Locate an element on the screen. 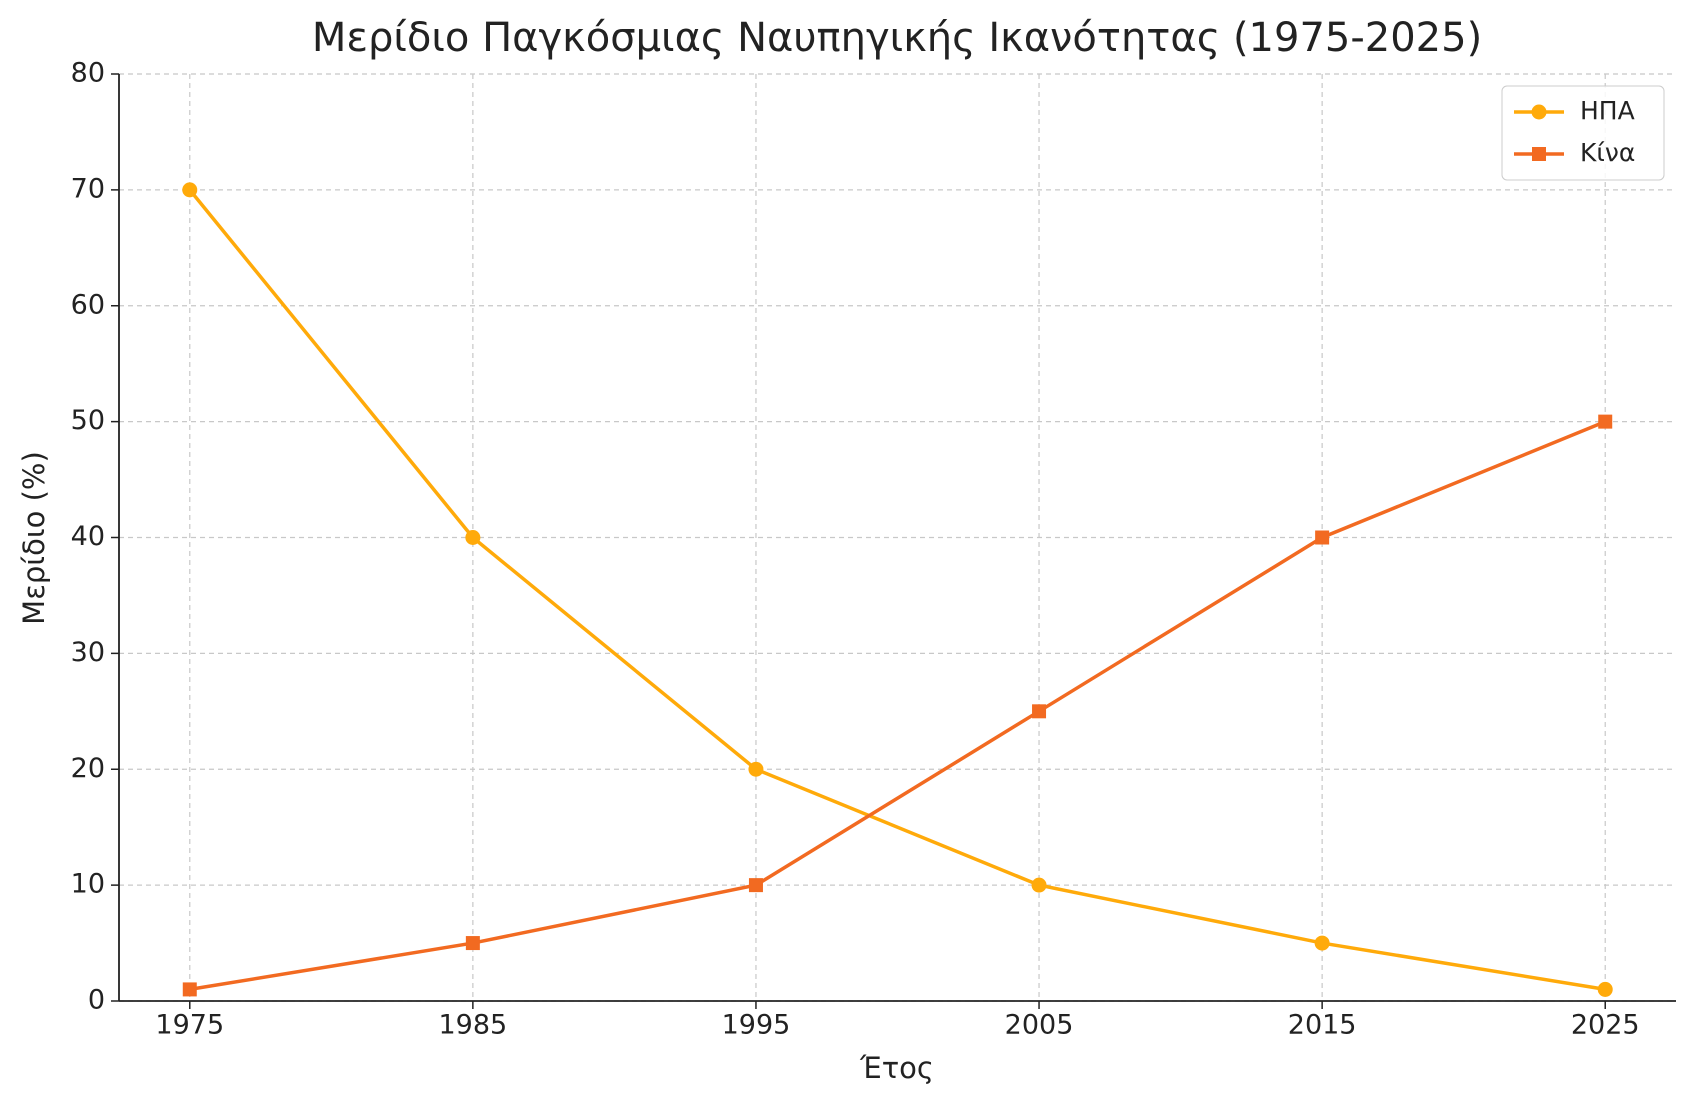 This screenshot has height=1104, width=1687. y-axis-label: Μερίδιο (%) is located at coordinates (34, 538).